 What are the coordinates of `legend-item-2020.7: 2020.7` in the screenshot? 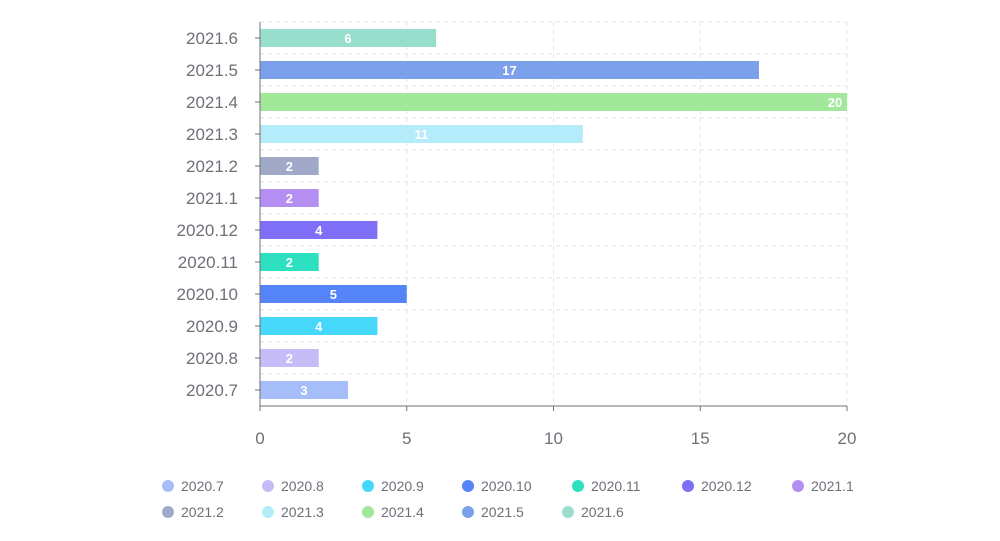 It's located at (193, 486).